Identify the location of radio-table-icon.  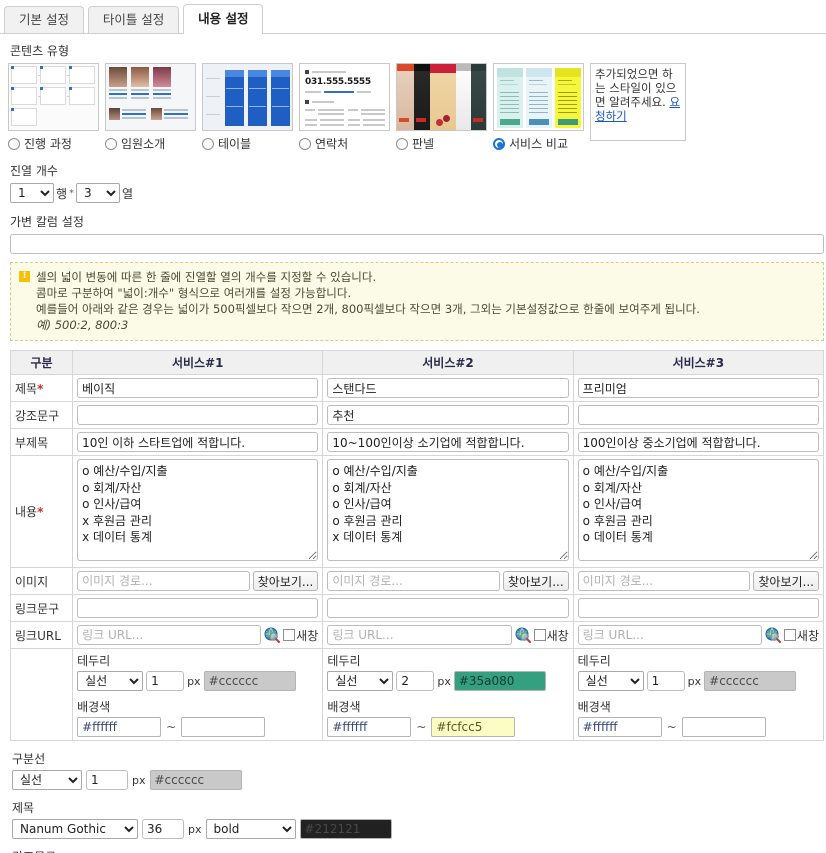
(208, 143).